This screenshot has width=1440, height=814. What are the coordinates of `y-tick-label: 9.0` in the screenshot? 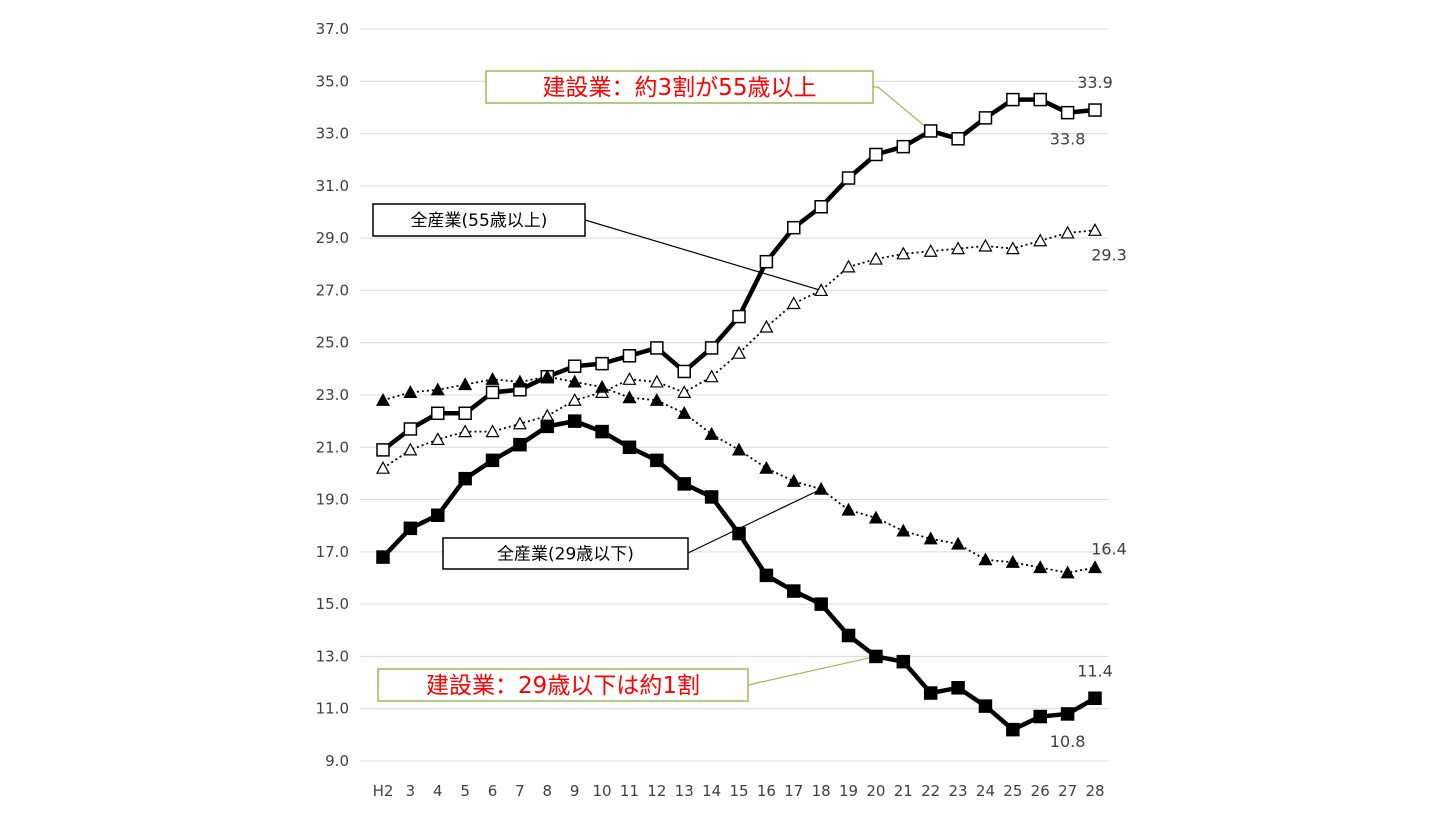 It's located at (337, 761).